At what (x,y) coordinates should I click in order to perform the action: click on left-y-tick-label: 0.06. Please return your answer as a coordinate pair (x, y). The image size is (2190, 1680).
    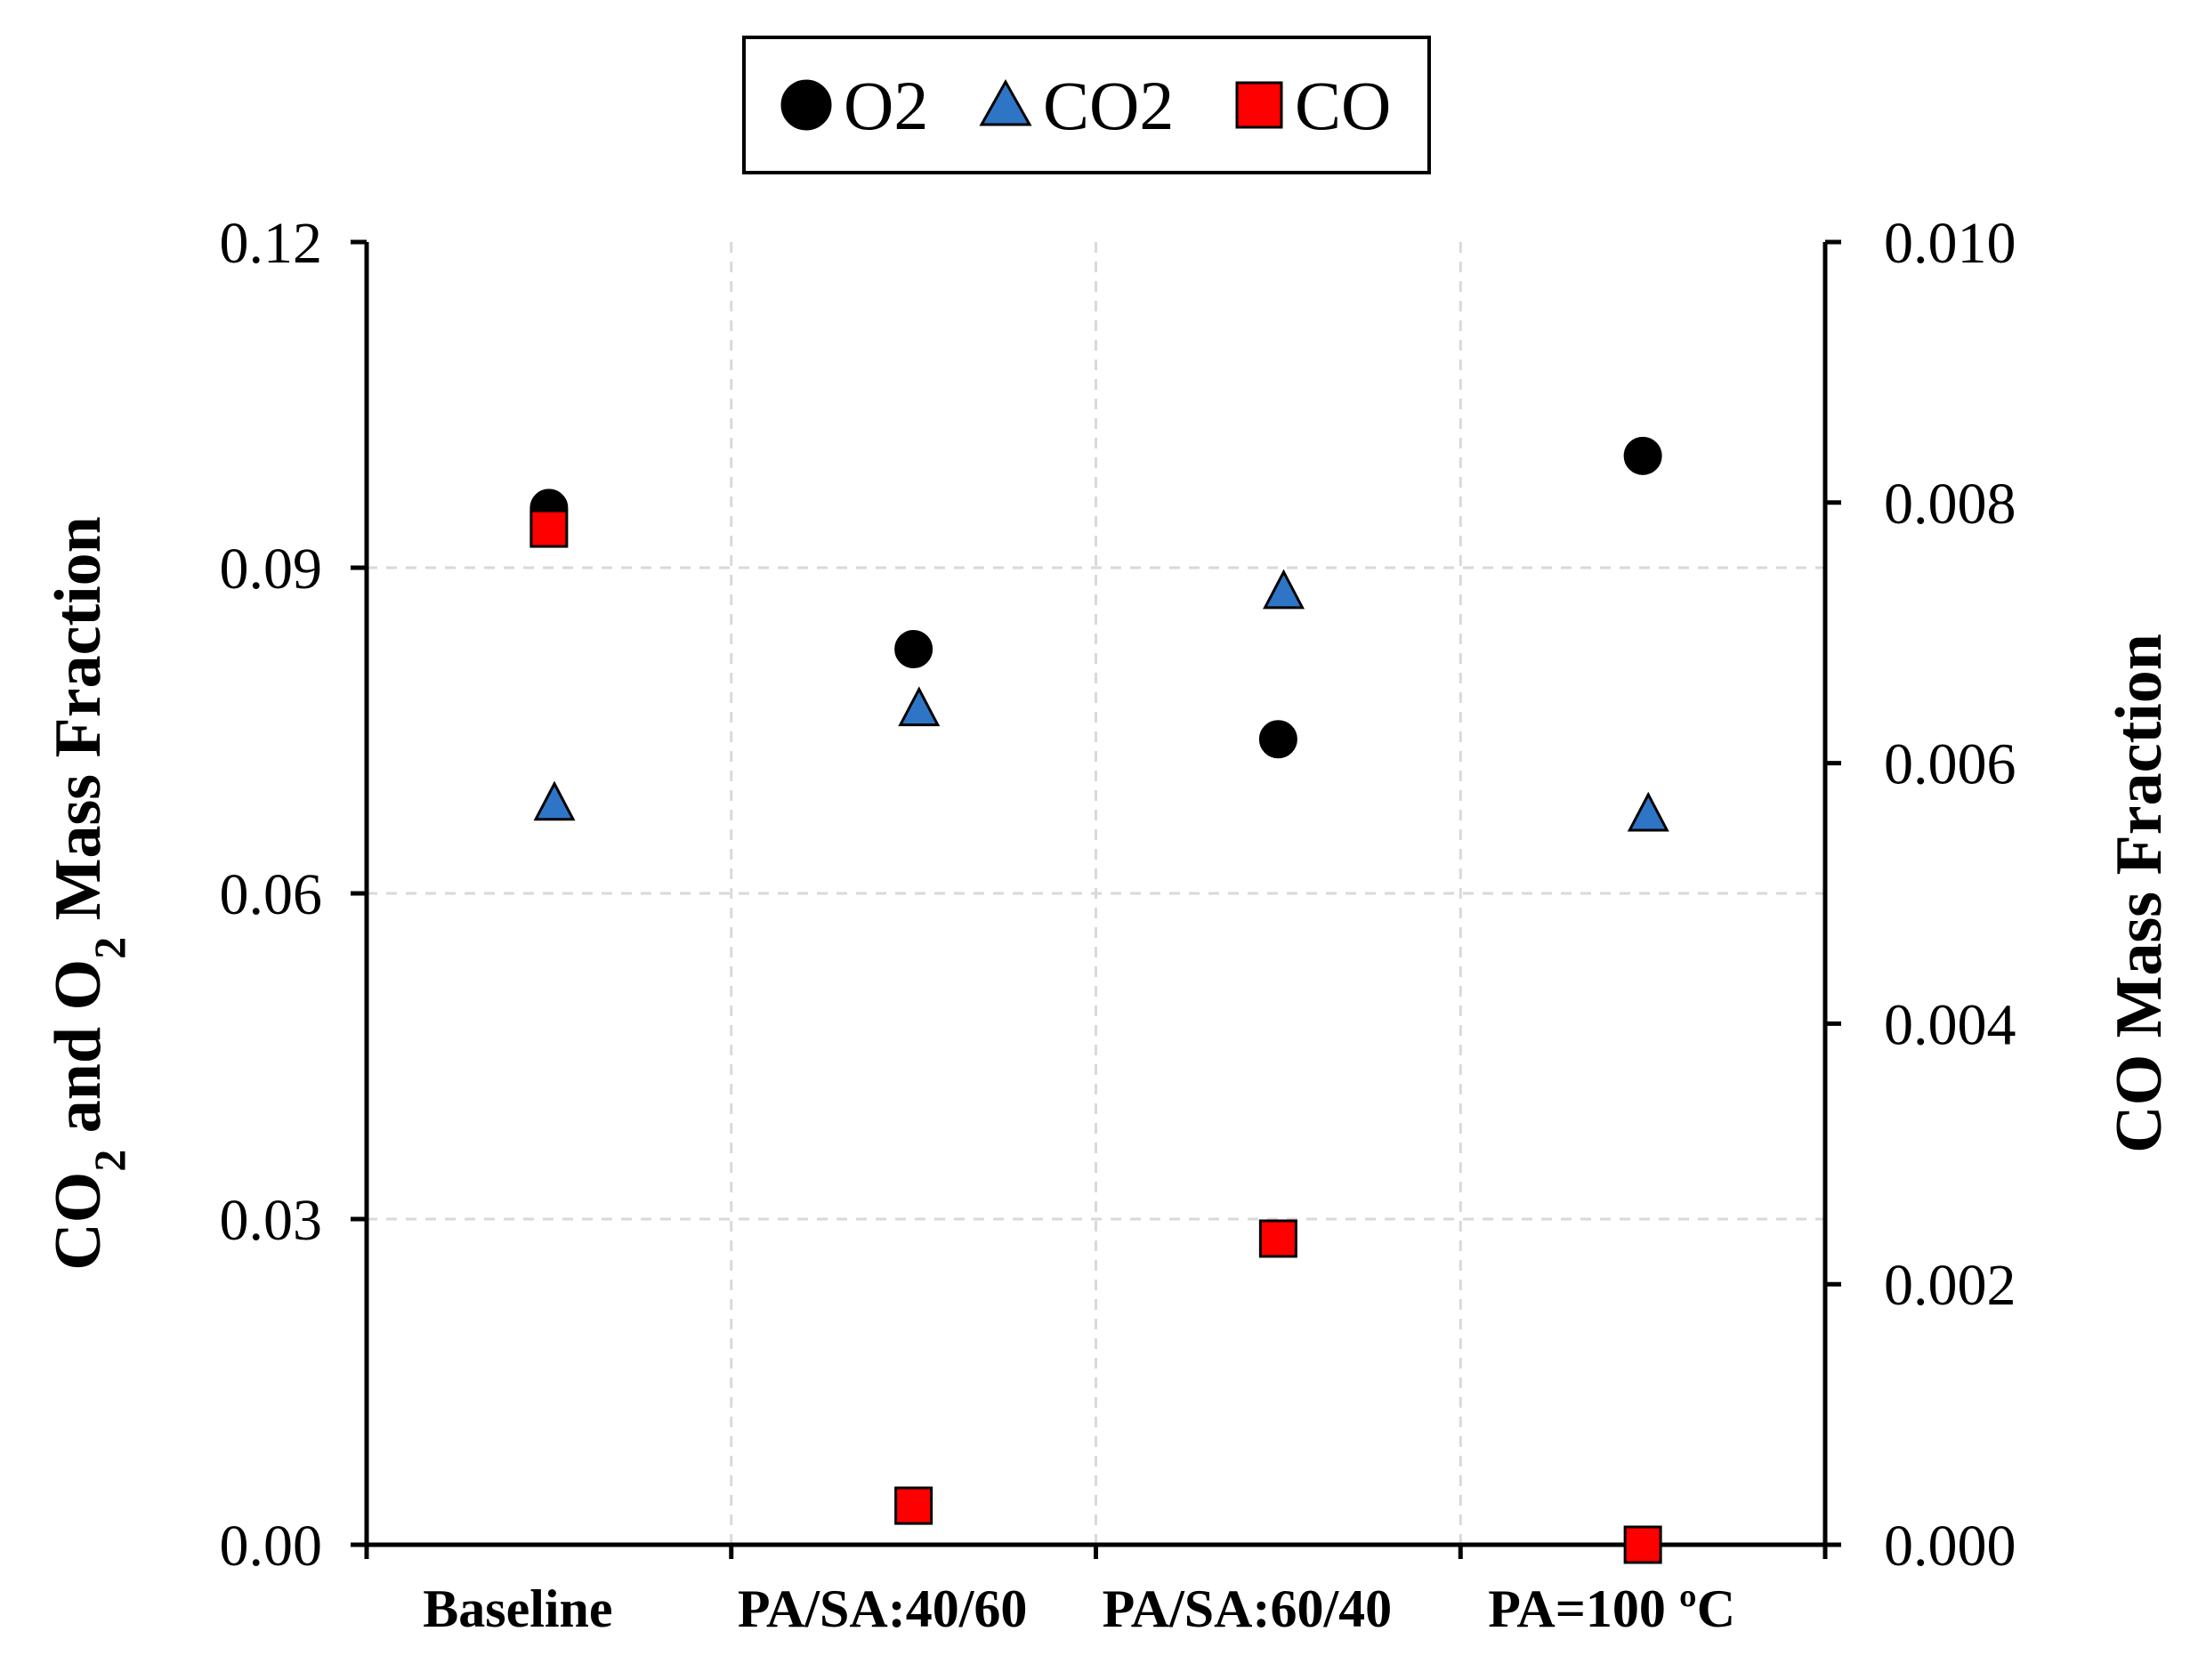
    Looking at the image, I should click on (272, 894).